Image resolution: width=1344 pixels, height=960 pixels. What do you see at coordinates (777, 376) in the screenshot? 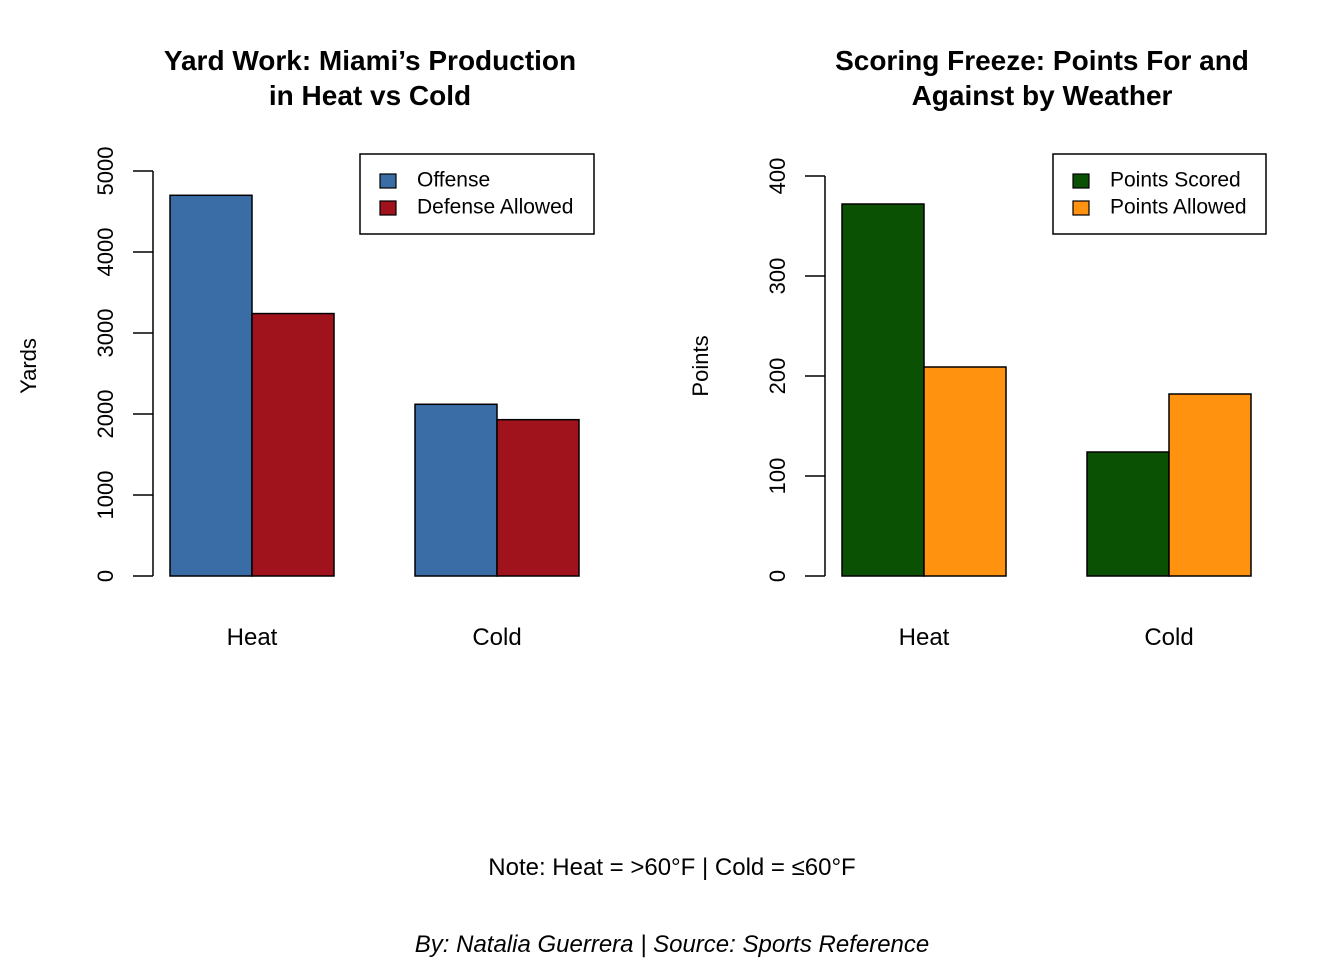
I see `y-tick-label: 200` at bounding box center [777, 376].